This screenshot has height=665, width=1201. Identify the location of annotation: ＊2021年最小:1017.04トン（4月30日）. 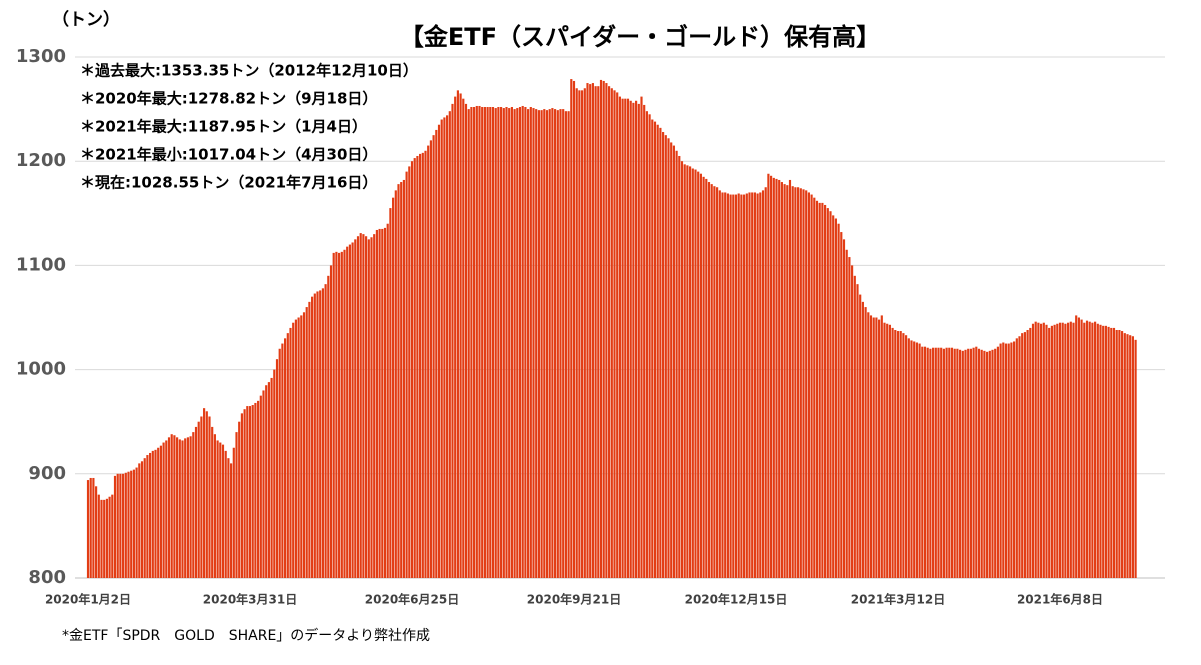
(228, 155).